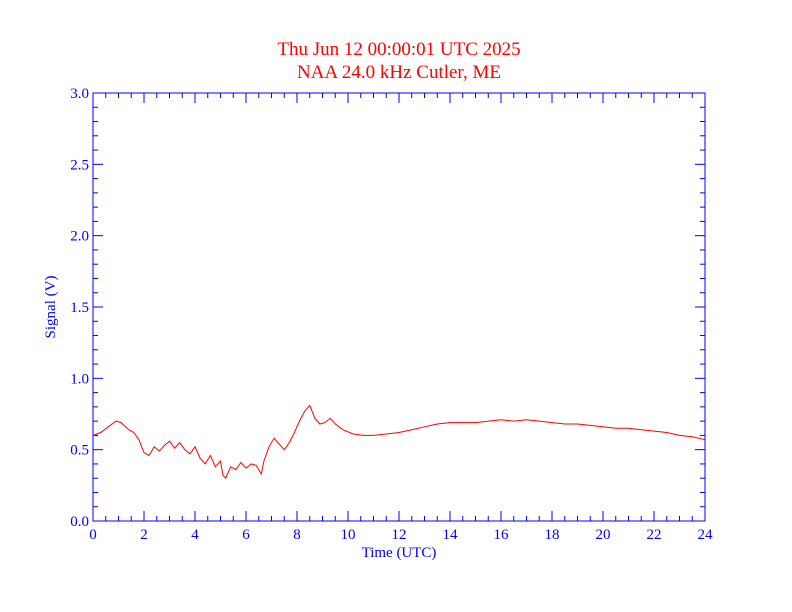  What do you see at coordinates (79, 94) in the screenshot?
I see `y-tick-label: 3.0` at bounding box center [79, 94].